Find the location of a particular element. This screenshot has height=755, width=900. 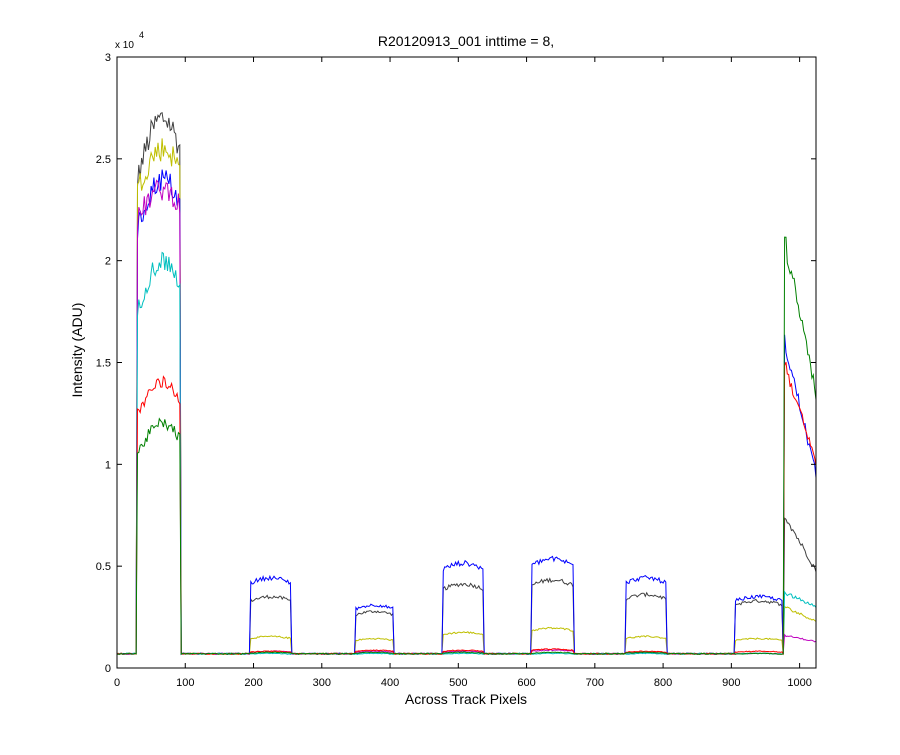

x-tick-label: 100 is located at coordinates (185, 683).